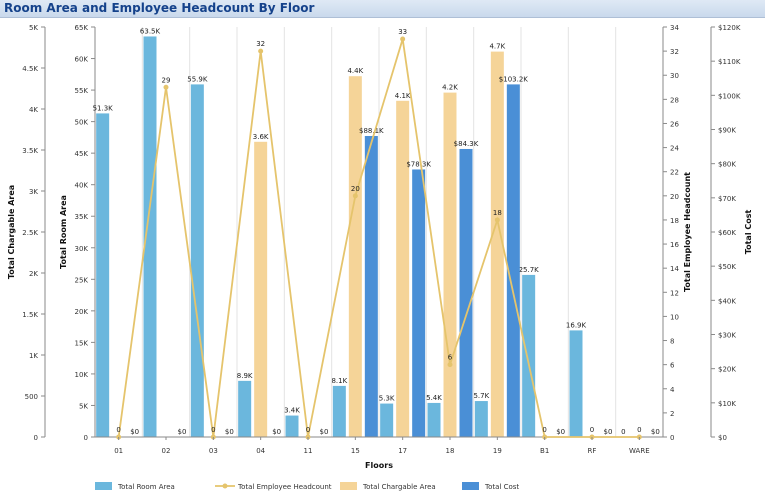 The height and width of the screenshot is (503, 765). I want to click on headcount-axis-tick-label: 28, so click(674, 100).